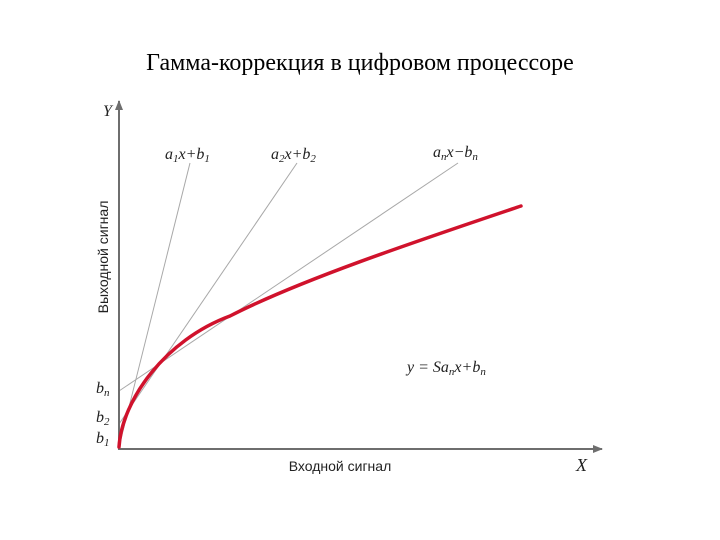  What do you see at coordinates (103, 389) in the screenshot?
I see `intercept-label-bn: bn` at bounding box center [103, 389].